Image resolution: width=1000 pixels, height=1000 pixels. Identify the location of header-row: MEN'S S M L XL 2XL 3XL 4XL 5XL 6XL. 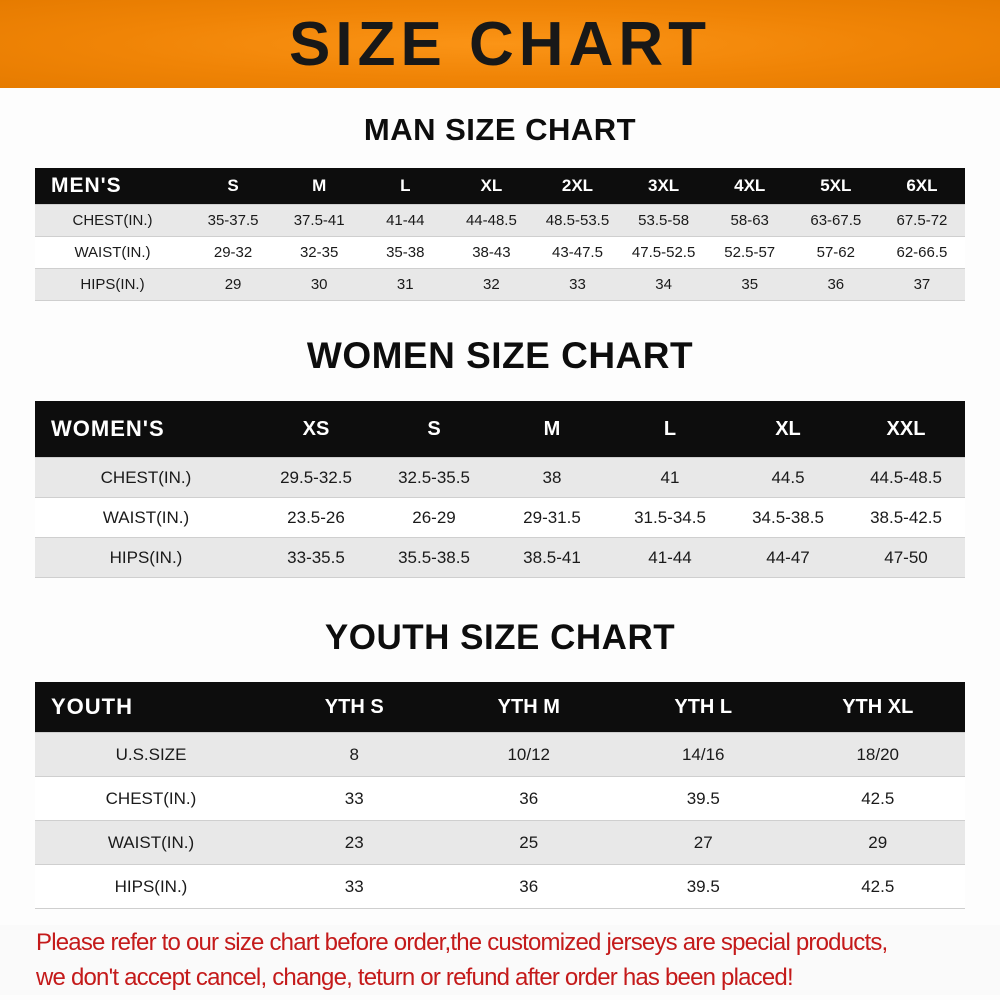
(500, 186).